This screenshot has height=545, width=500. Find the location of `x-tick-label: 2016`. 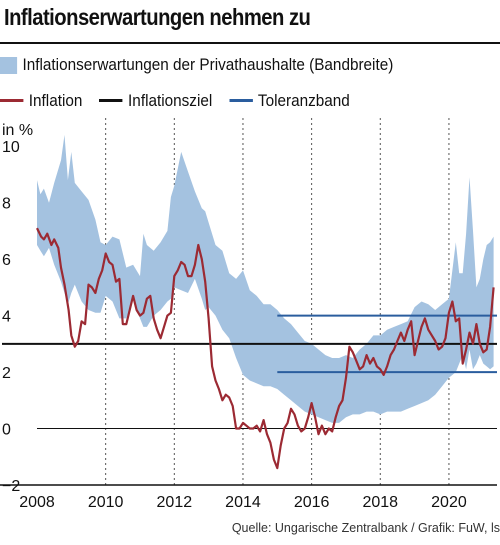

x-tick-label: 2016 is located at coordinates (312, 502).